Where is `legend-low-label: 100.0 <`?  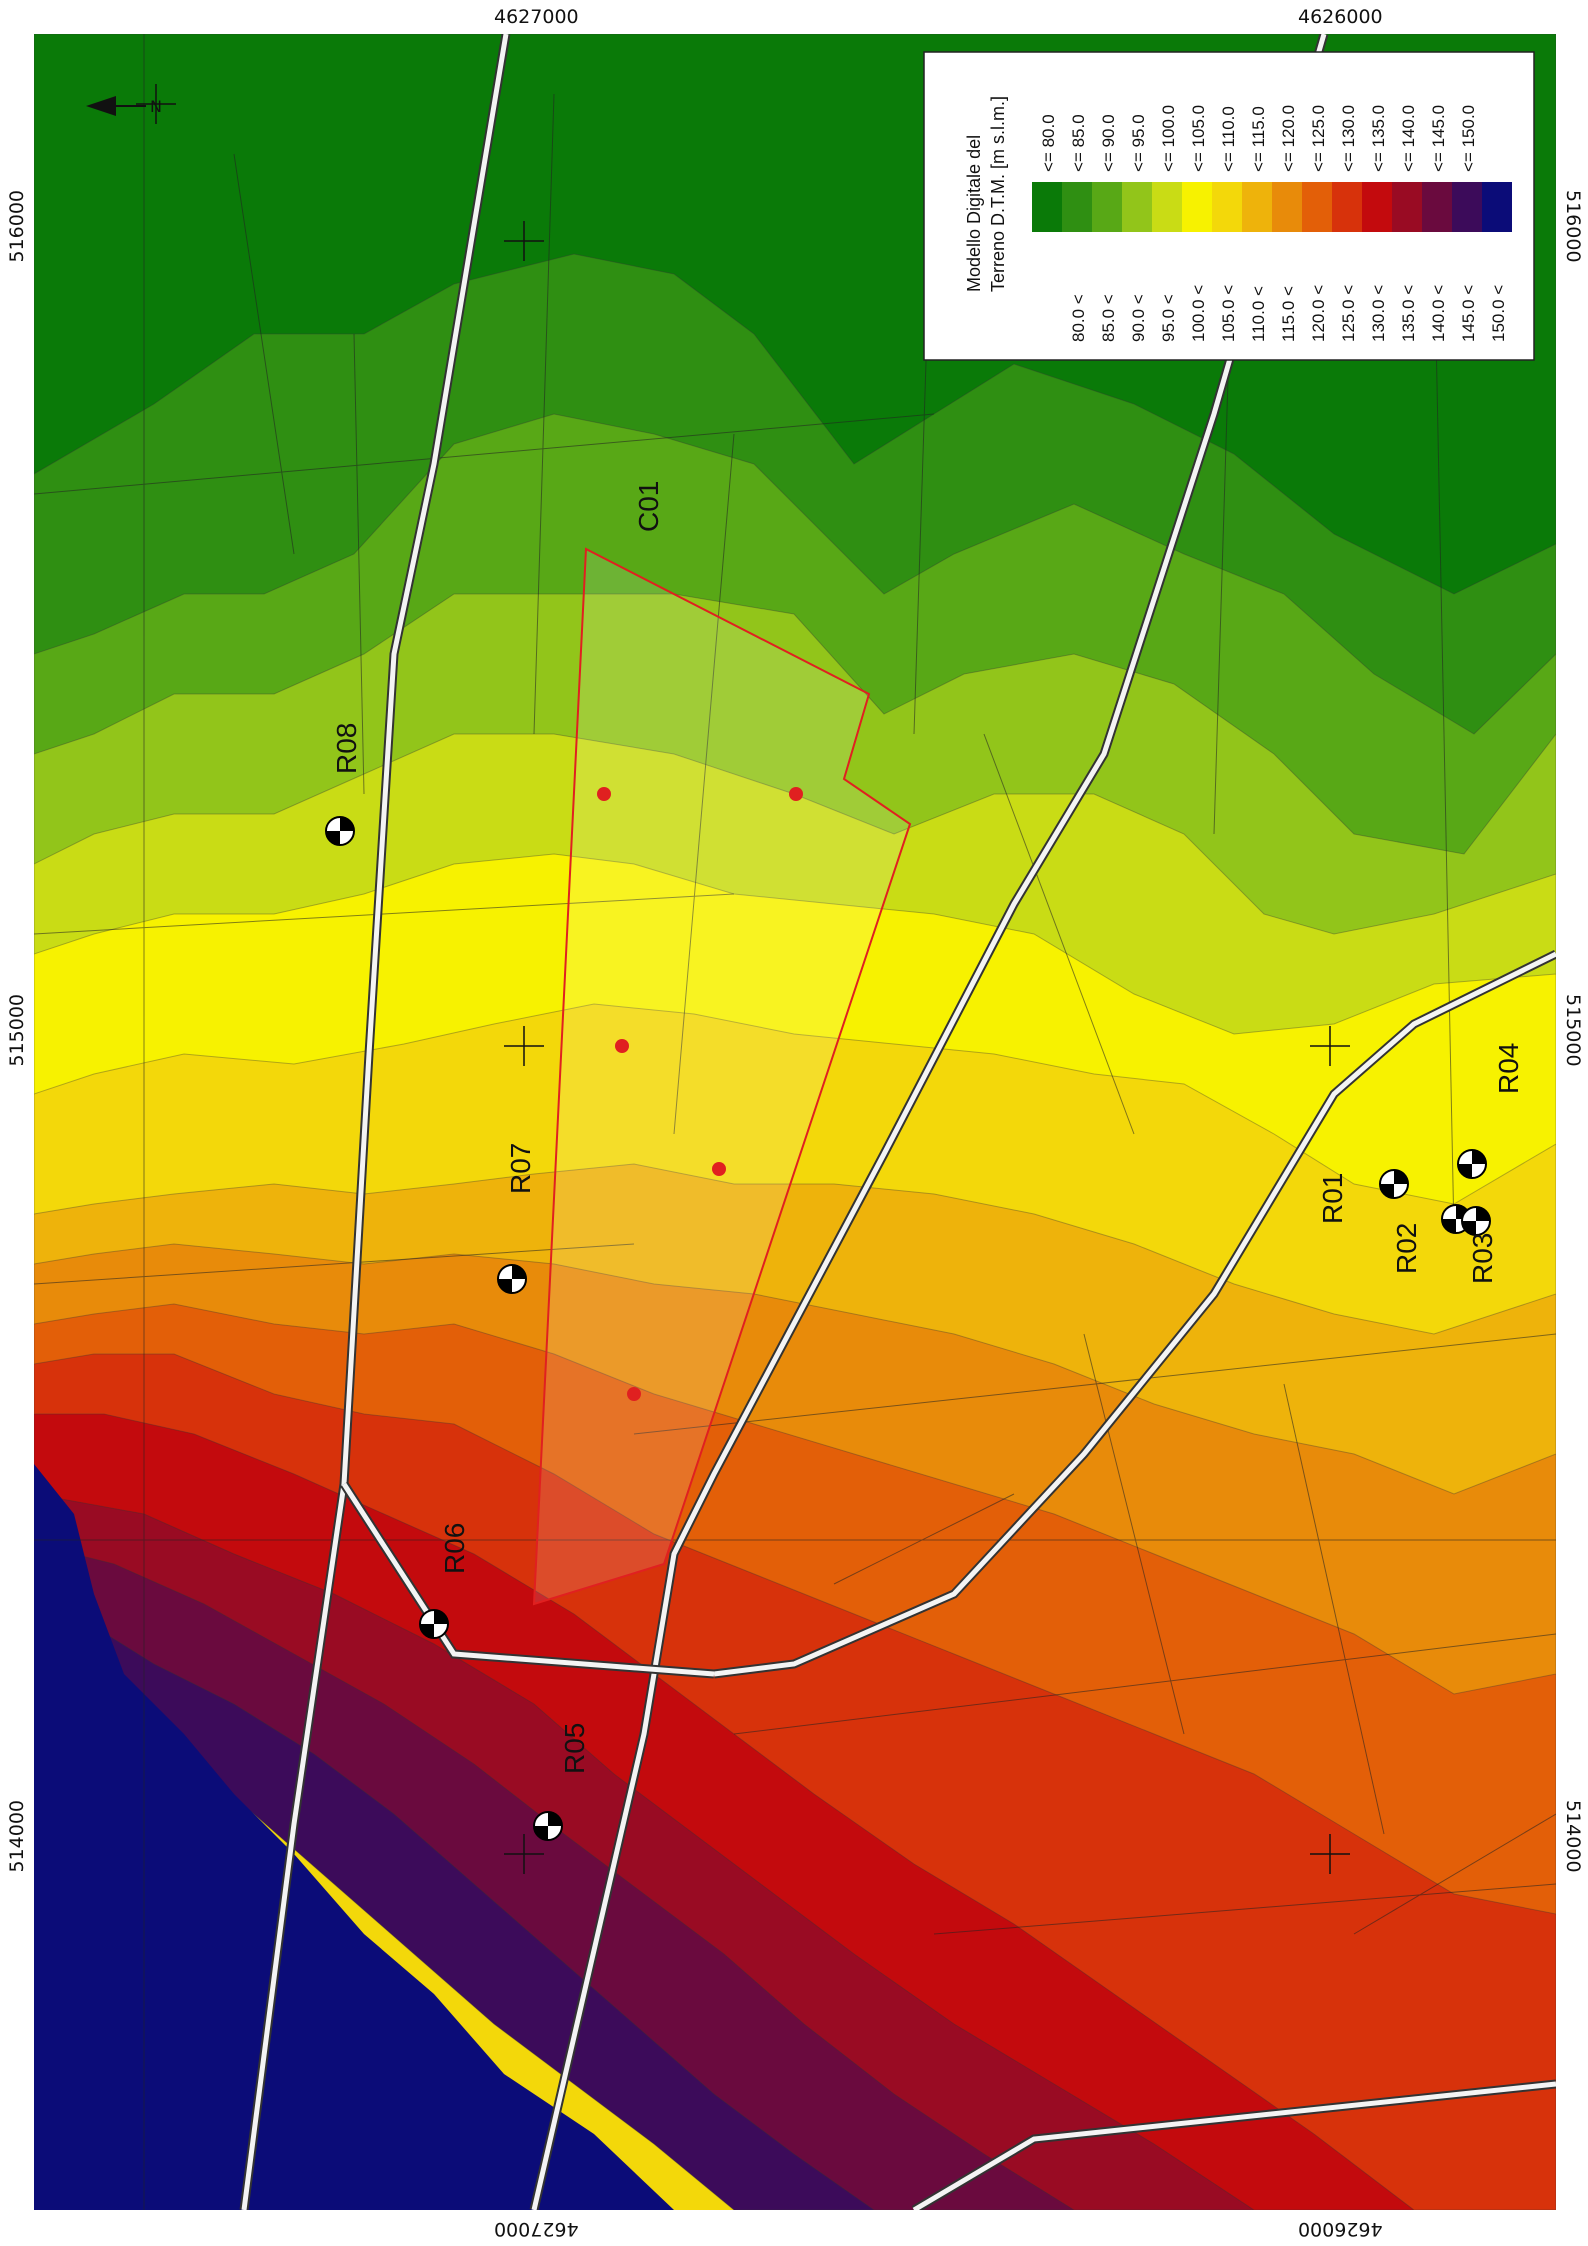 legend-low-label: 100.0 < is located at coordinates (1198, 313).